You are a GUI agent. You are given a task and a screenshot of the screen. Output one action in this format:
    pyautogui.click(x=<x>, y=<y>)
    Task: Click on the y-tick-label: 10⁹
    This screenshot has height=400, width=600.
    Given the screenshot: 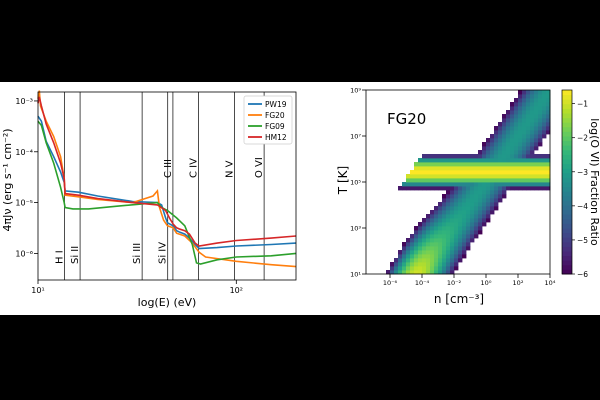 What is the action you would take?
    pyautogui.click(x=355, y=91)
    